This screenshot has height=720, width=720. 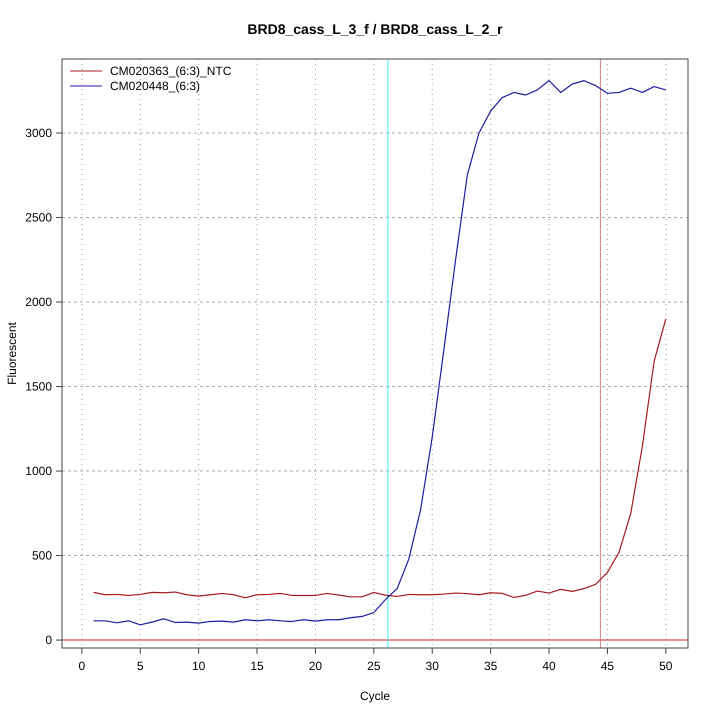 What do you see at coordinates (549, 666) in the screenshot?
I see `x-tick-label: 40` at bounding box center [549, 666].